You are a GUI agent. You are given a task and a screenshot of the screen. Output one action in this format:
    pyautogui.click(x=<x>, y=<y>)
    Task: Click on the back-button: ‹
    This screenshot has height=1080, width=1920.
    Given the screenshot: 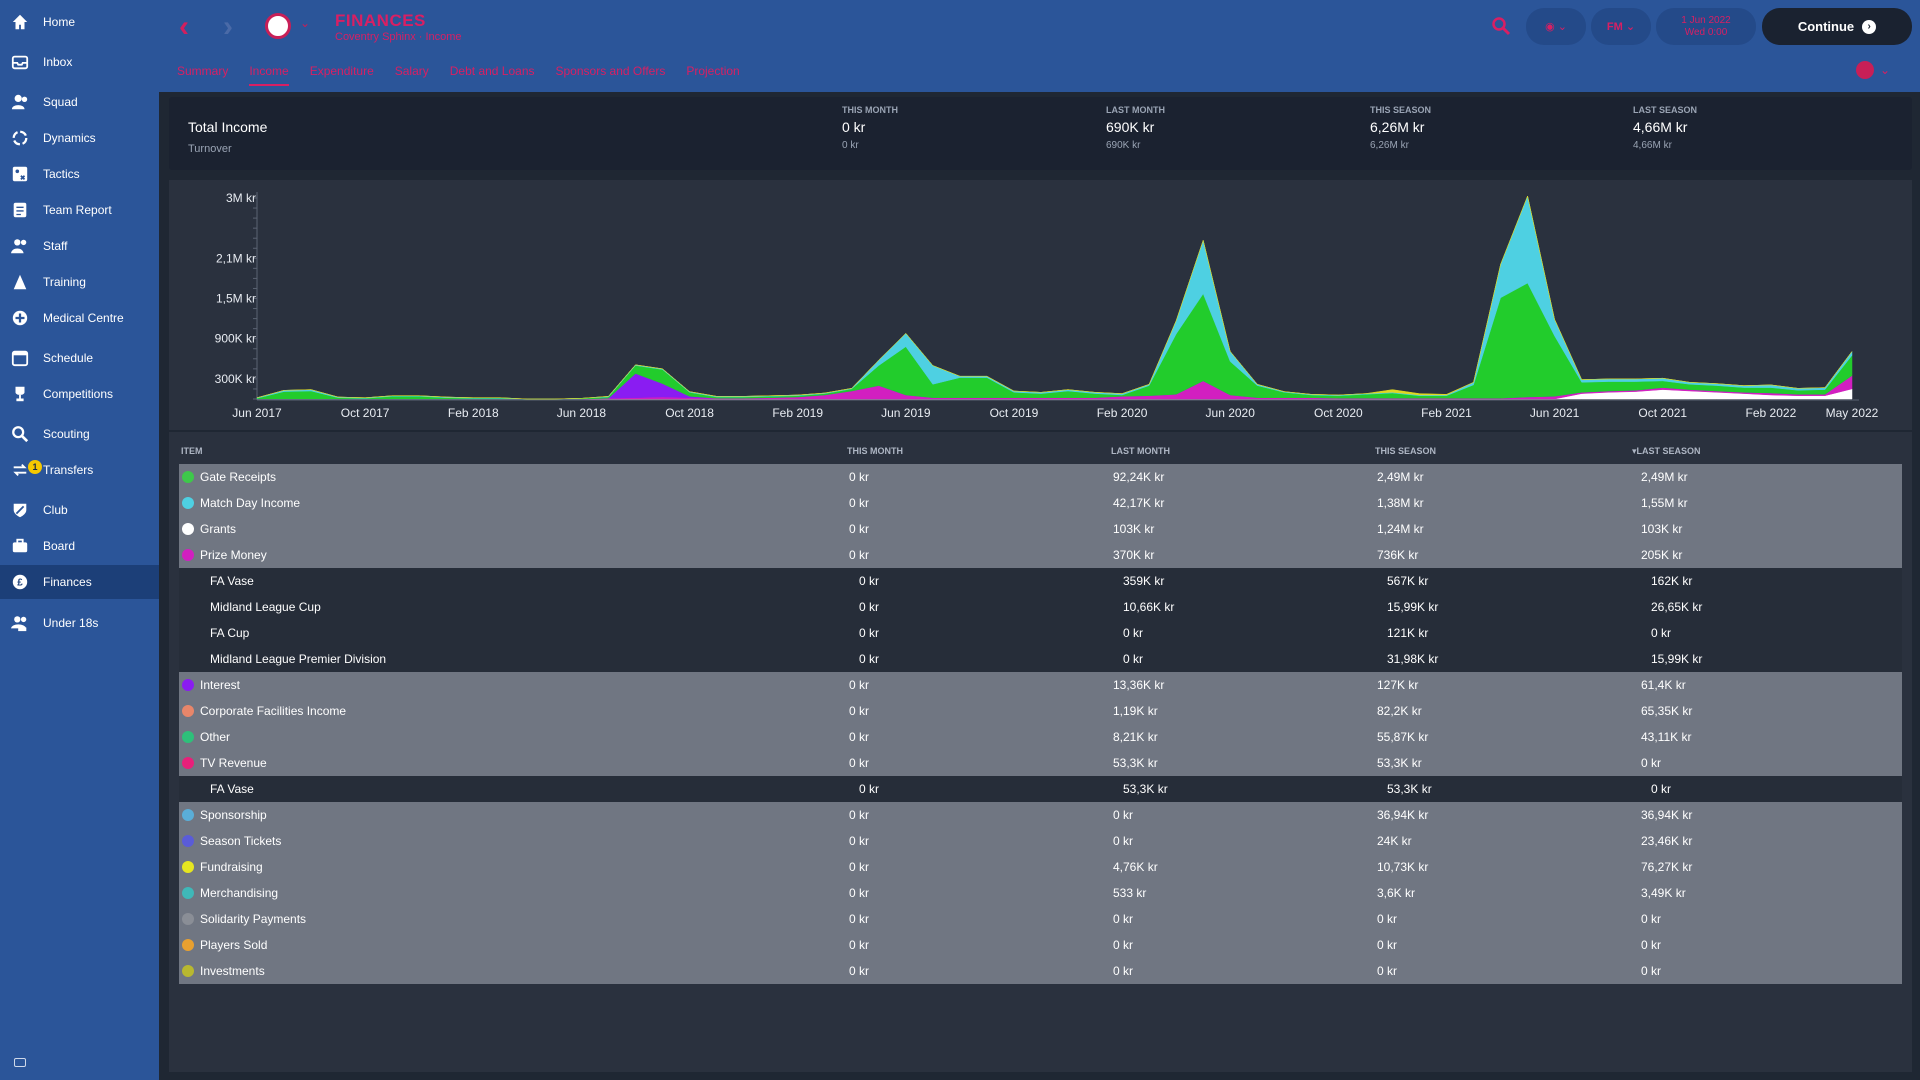 What is the action you would take?
    pyautogui.click(x=190, y=27)
    